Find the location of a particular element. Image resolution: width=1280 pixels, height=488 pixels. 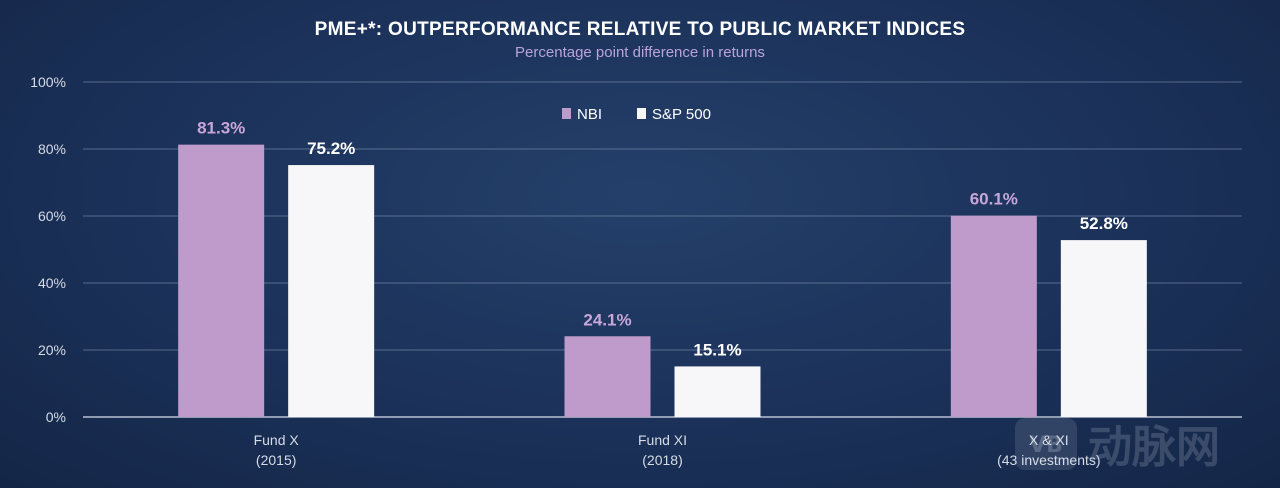

legend-label-nbi: NBI is located at coordinates (589, 114).